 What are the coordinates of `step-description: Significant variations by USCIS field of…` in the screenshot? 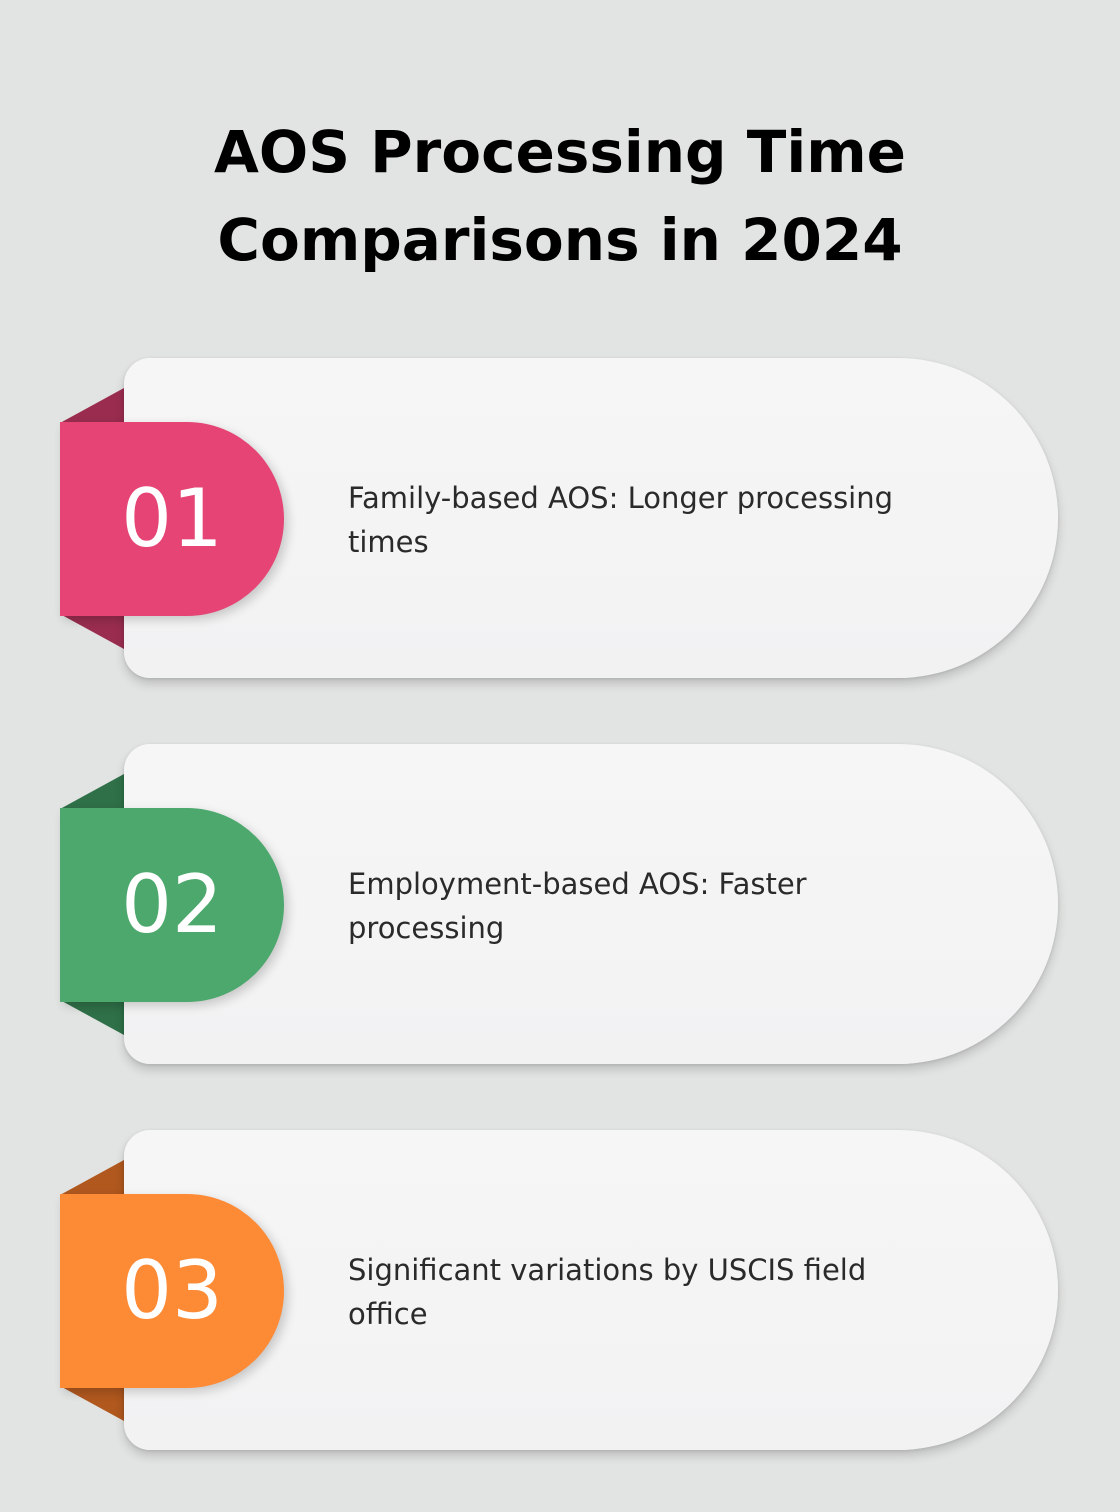 It's located at (607, 1292).